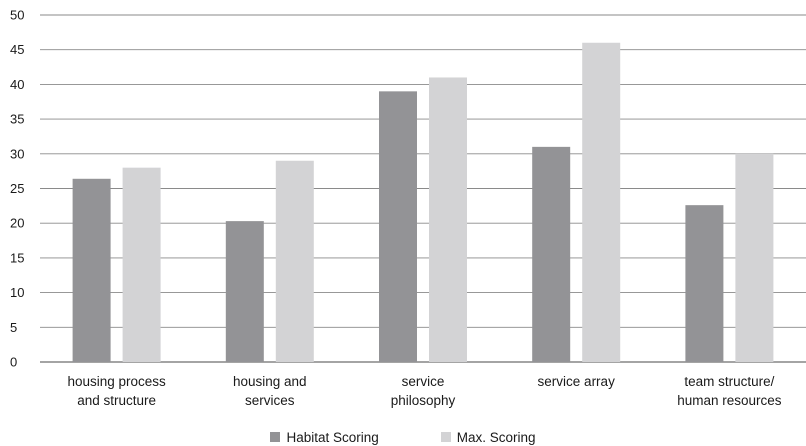 The image size is (806, 446). Describe the element at coordinates (17, 119) in the screenshot. I see `y-tick-label: 35` at that location.